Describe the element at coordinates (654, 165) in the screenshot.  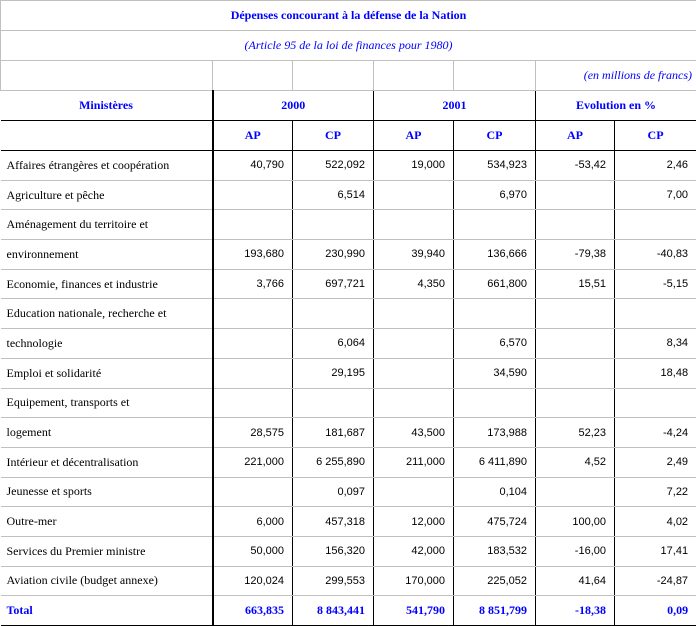
I see `cp-evolution-cell: 2,46` at that location.